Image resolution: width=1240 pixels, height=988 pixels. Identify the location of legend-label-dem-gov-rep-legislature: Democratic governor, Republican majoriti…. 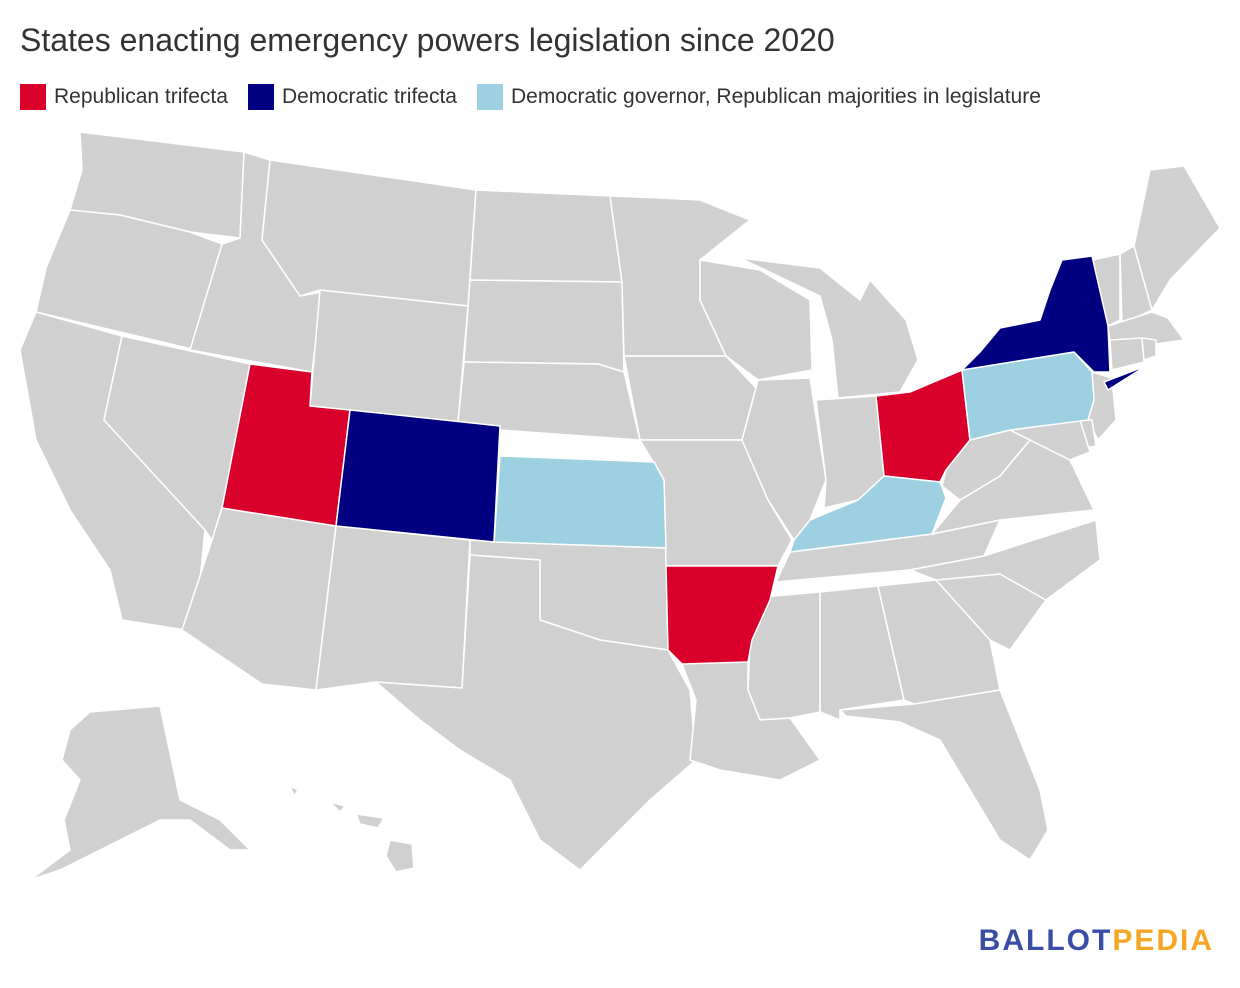
(775, 96).